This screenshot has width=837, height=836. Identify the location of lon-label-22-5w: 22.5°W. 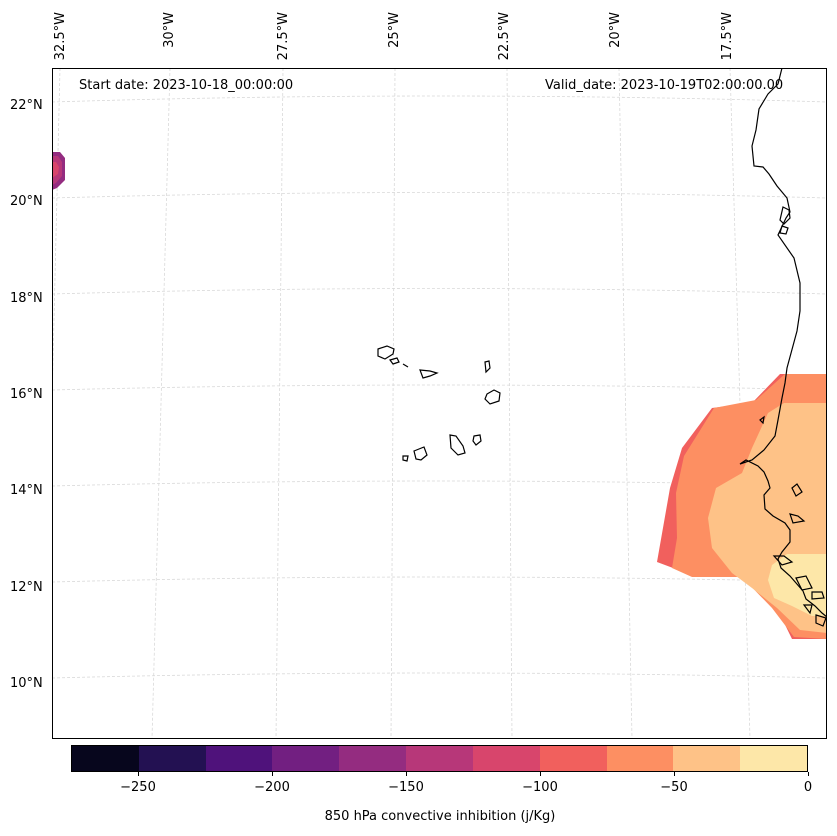
(504, 36).